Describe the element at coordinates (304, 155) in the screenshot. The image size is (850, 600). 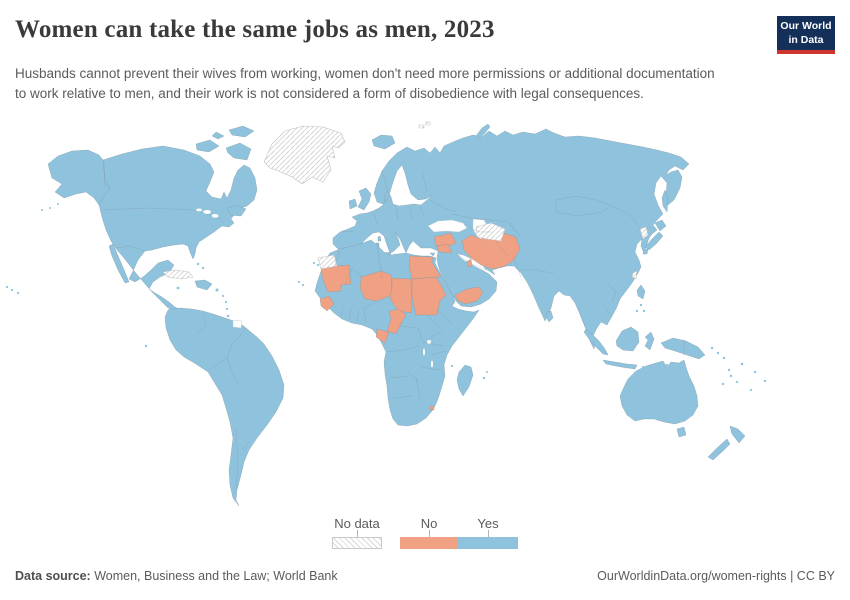
I see `country-greenland` at that location.